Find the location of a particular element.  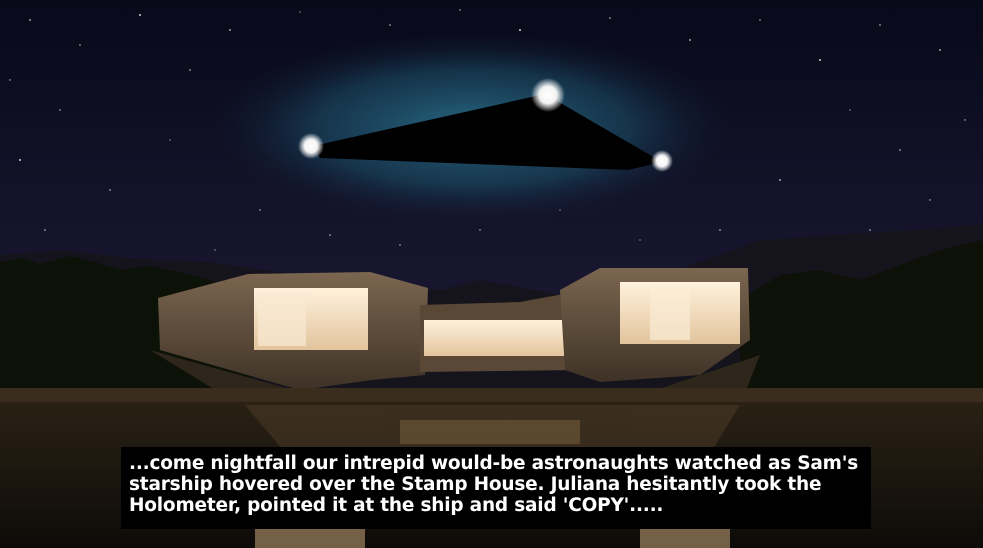

triangular-starship is located at coordinates (487, 132).